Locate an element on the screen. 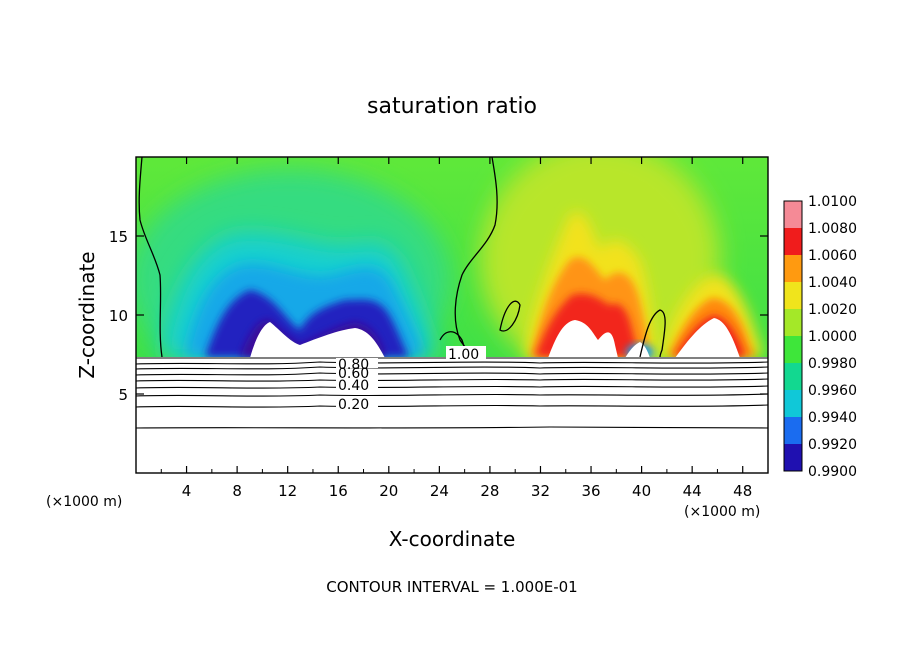 Image resolution: width=904 pixels, height=654 pixels. colorbar-label: 1.0000 is located at coordinates (832, 337).